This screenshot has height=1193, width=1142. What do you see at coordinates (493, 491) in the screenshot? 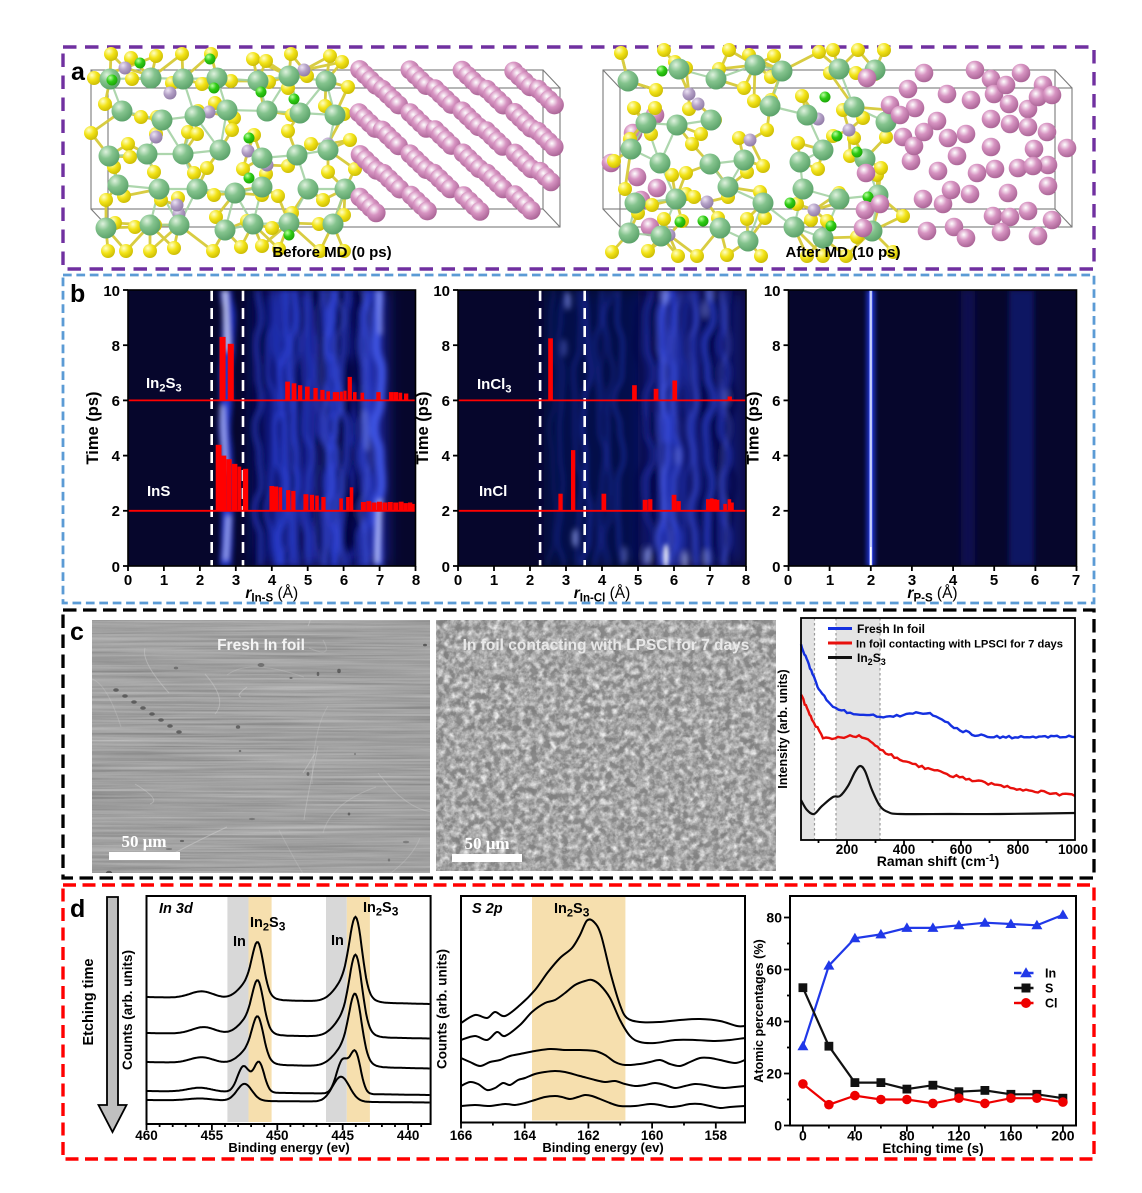
I see `svg-text: InCl` at bounding box center [493, 491].